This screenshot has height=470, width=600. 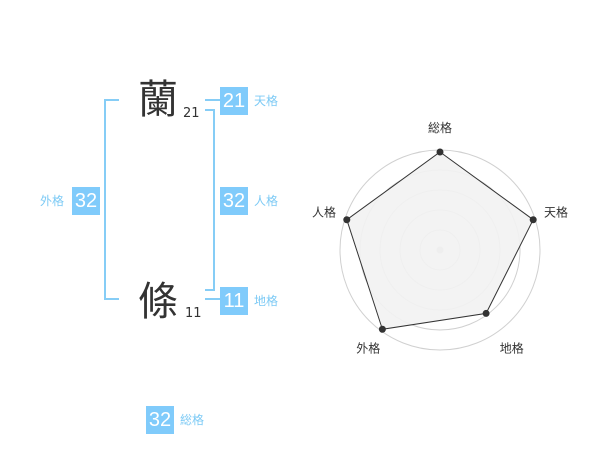 What do you see at coordinates (158, 302) in the screenshot?
I see `name-char-2: 條` at bounding box center [158, 302].